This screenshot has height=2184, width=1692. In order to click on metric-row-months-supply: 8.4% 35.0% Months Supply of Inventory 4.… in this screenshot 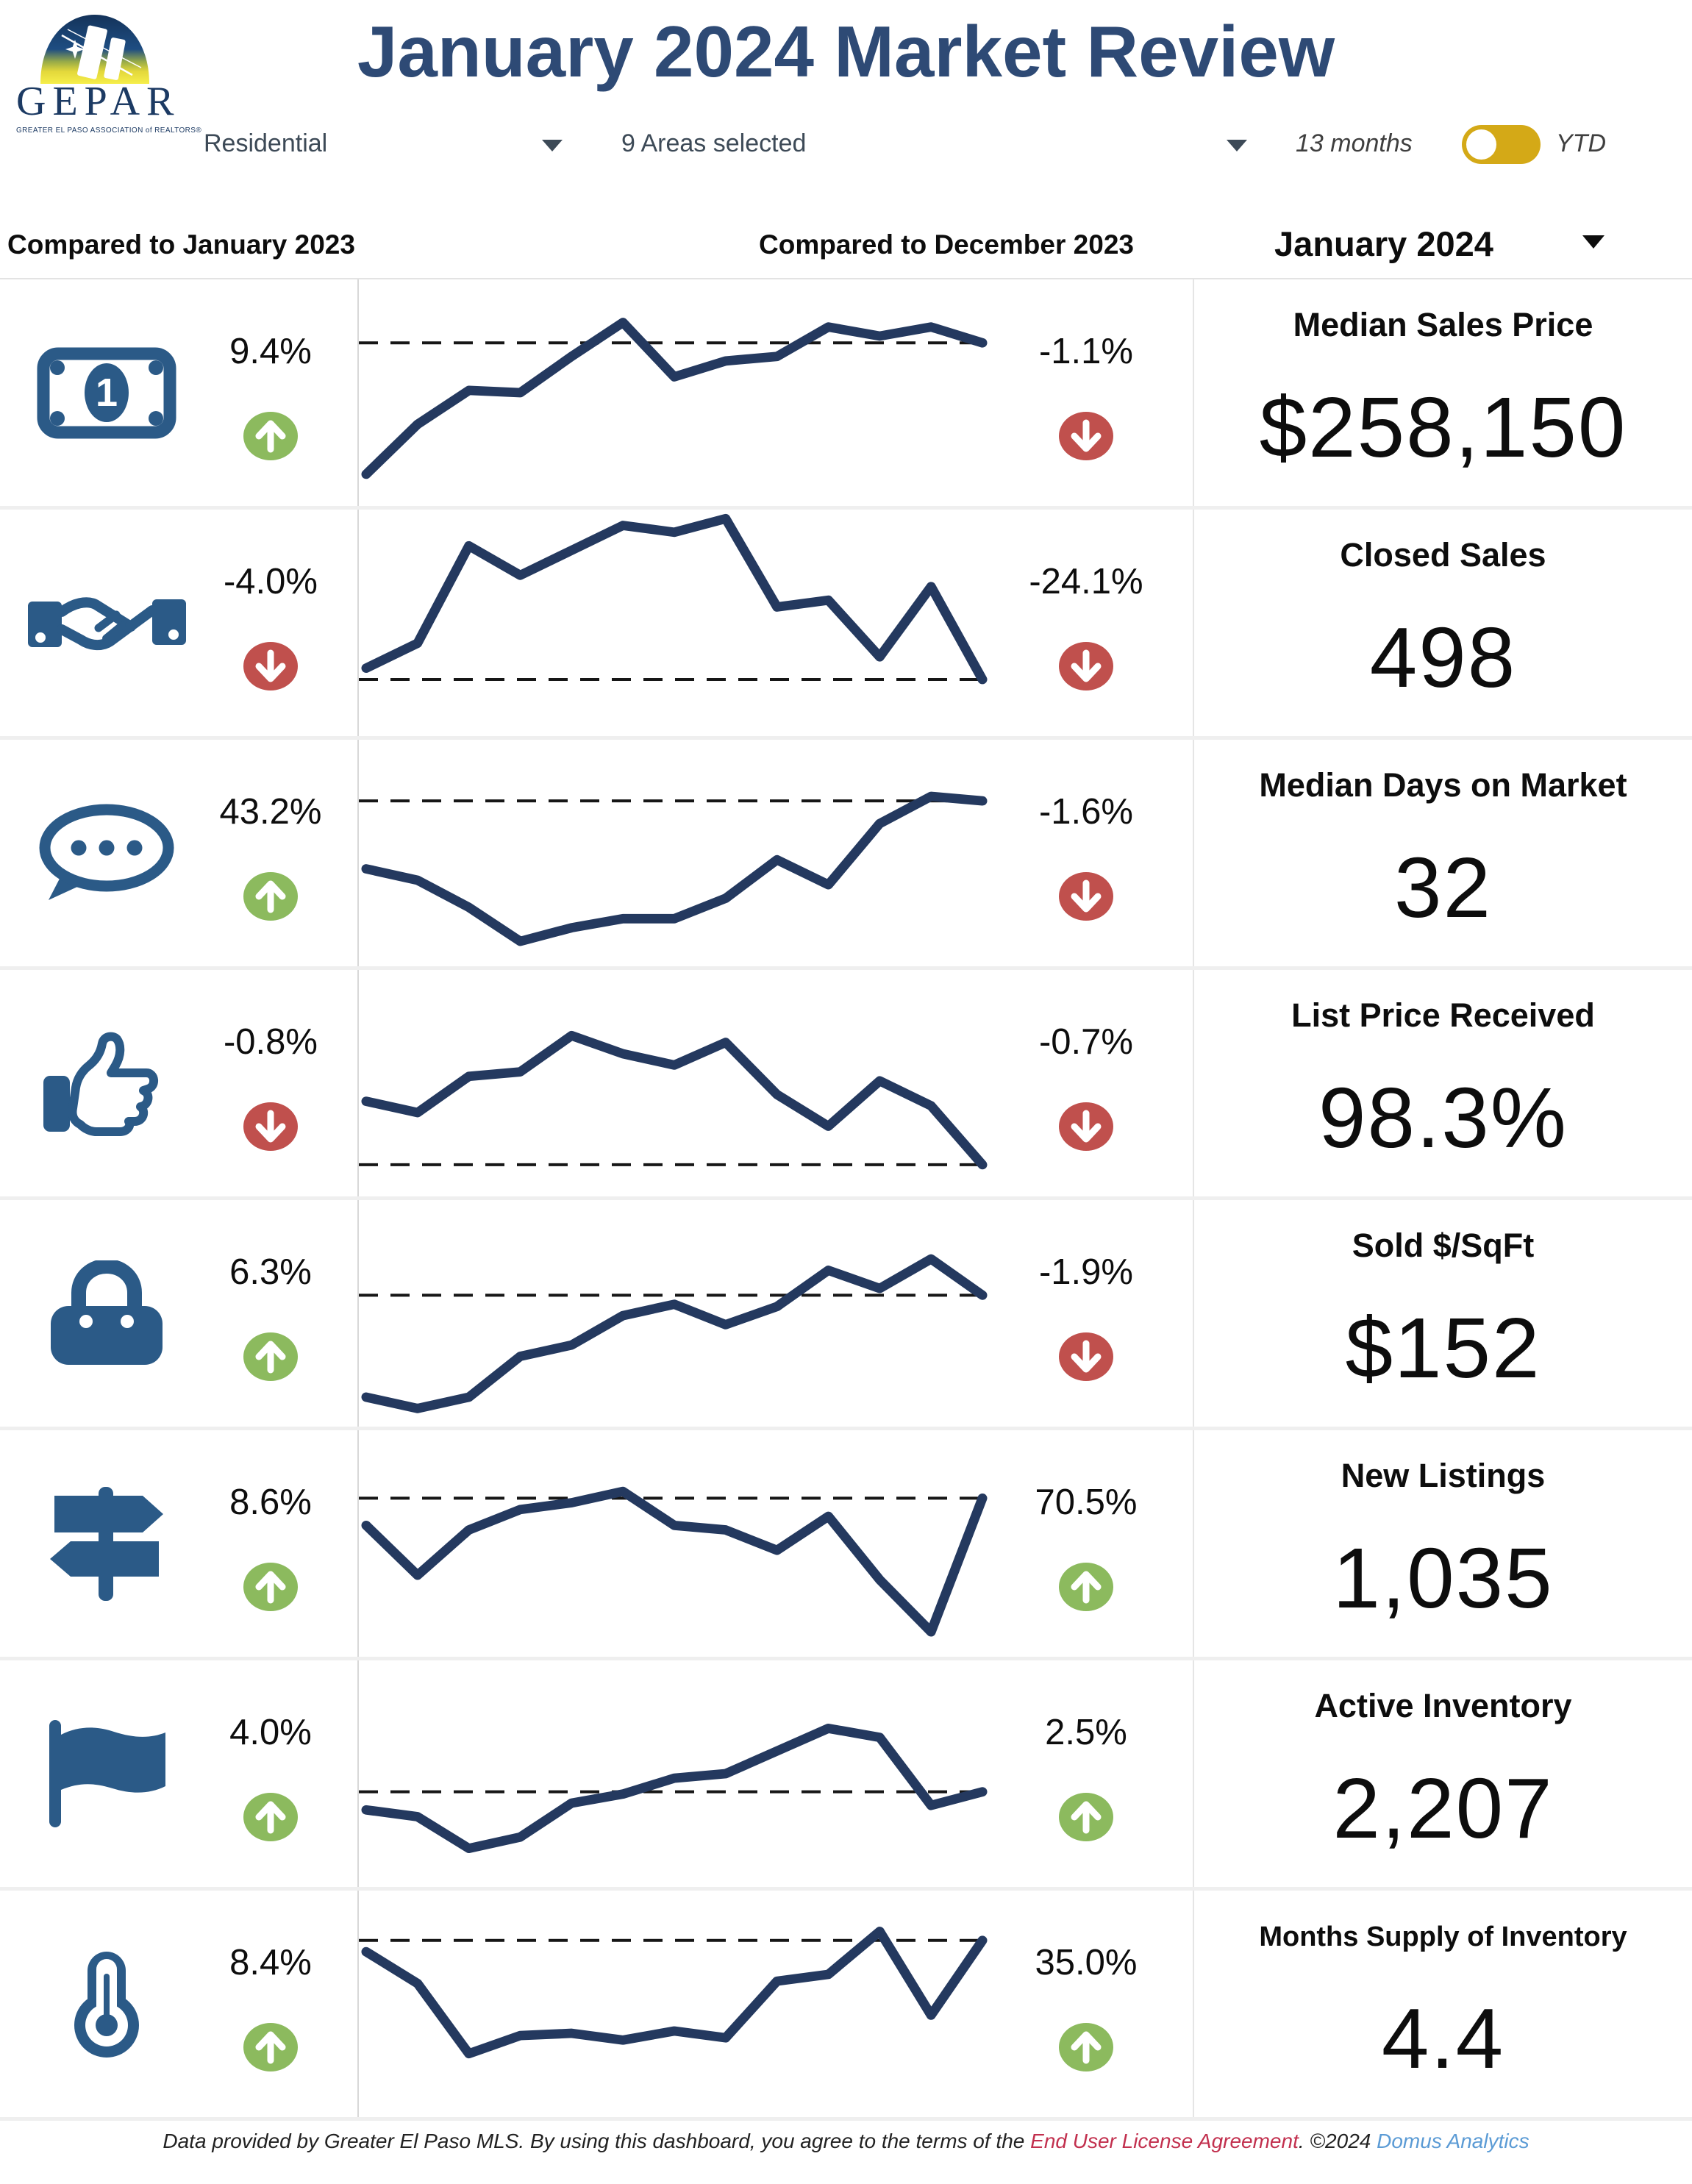, I will do `click(846, 2006)`.